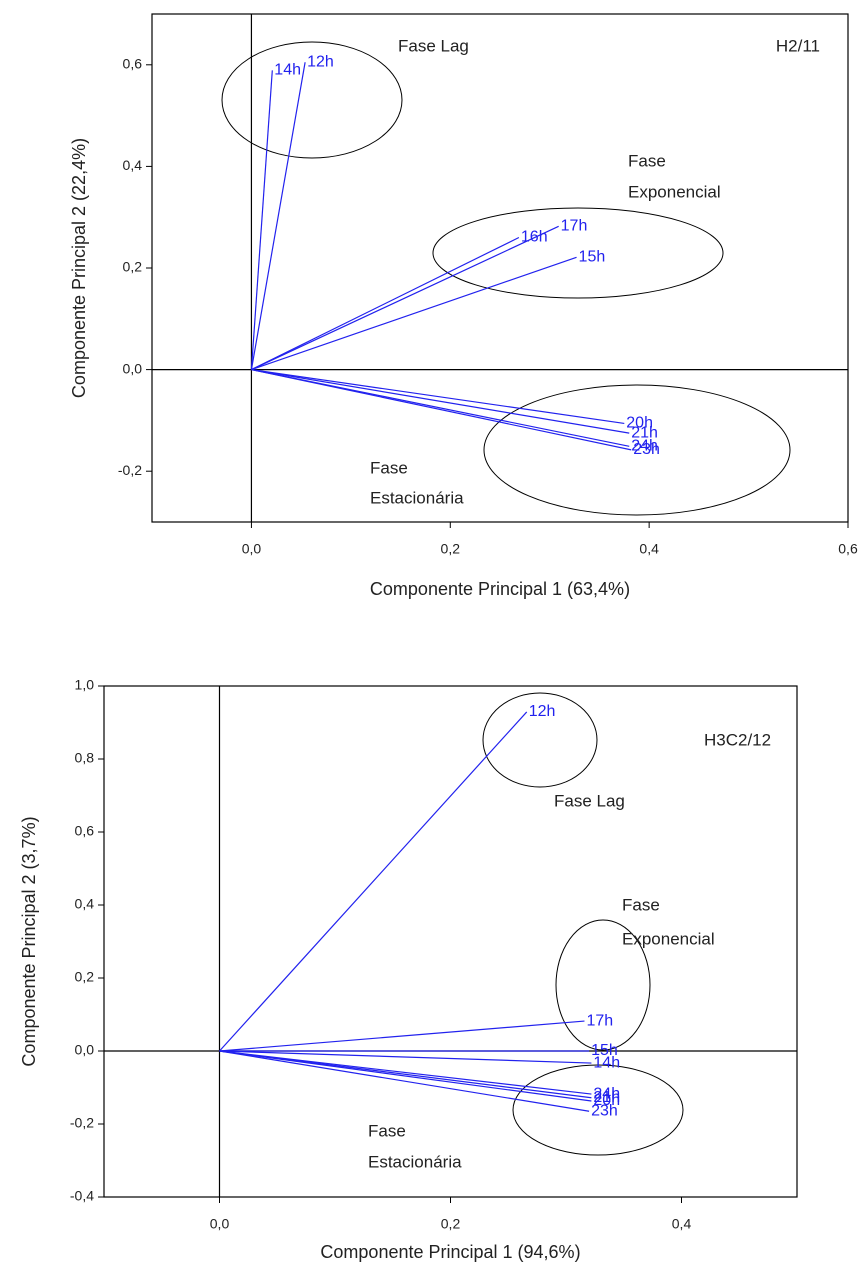 This screenshot has height=1284, width=866. What do you see at coordinates (848, 549) in the screenshot?
I see `x-tick-label: 0,6` at bounding box center [848, 549].